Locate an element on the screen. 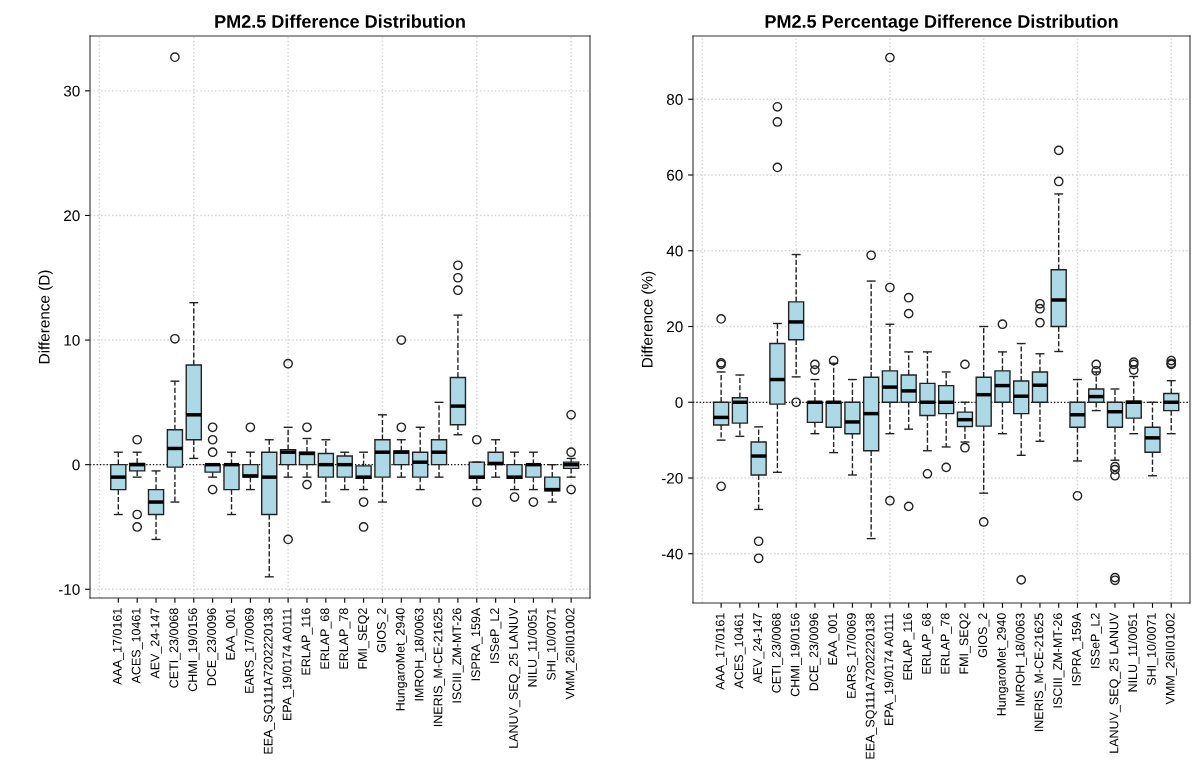 The width and height of the screenshot is (1192, 774). y-tick-label: -40 is located at coordinates (672, 554).